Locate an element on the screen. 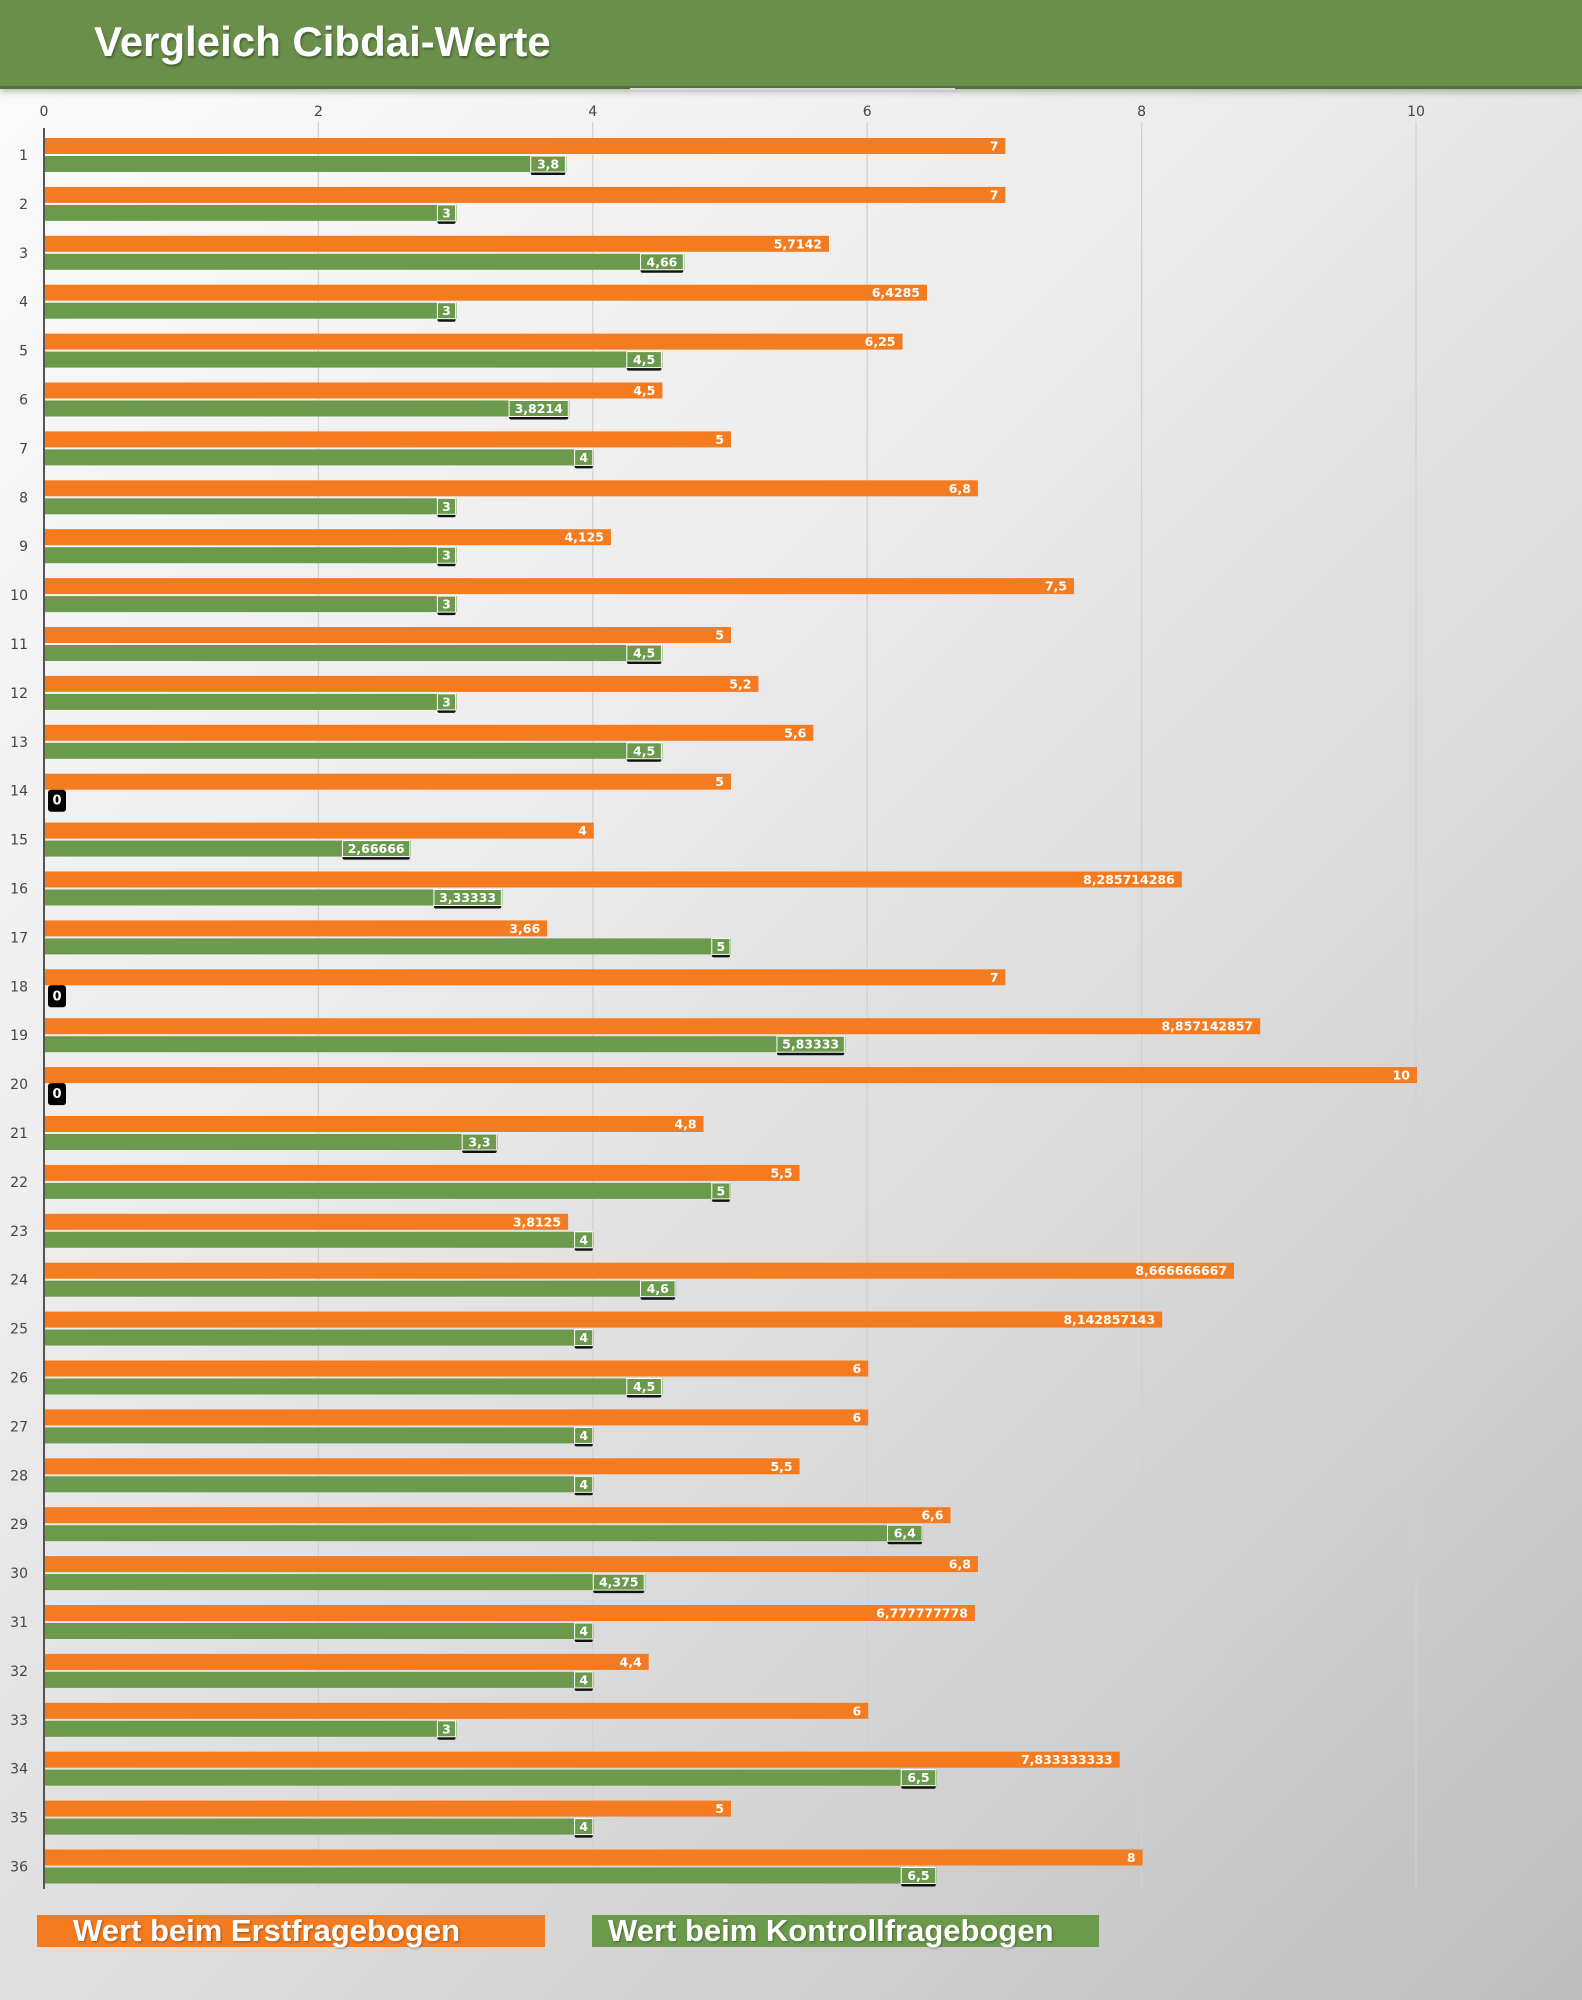 The image size is (1582, 2000). data-label-kontrollfragebogen: 4,6 is located at coordinates (658, 1288).